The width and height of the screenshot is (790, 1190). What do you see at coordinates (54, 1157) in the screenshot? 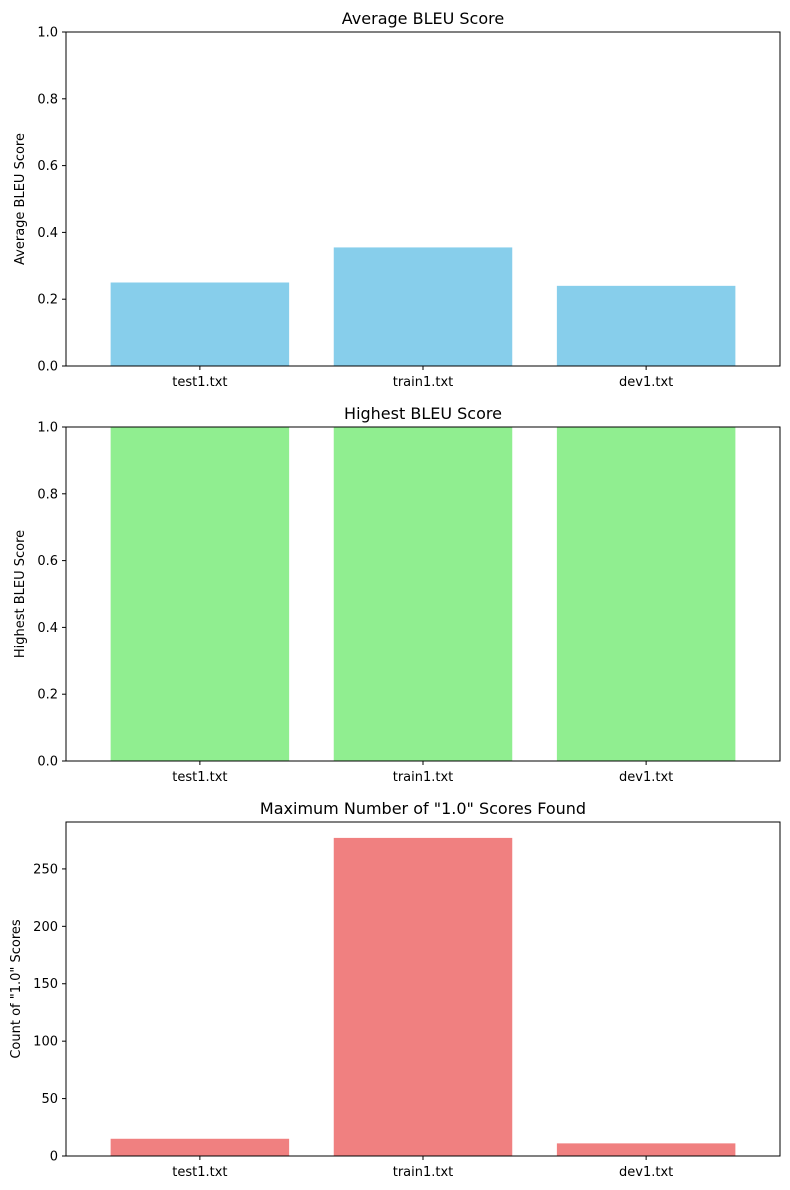
I see `y-tick-label: 0` at bounding box center [54, 1157].